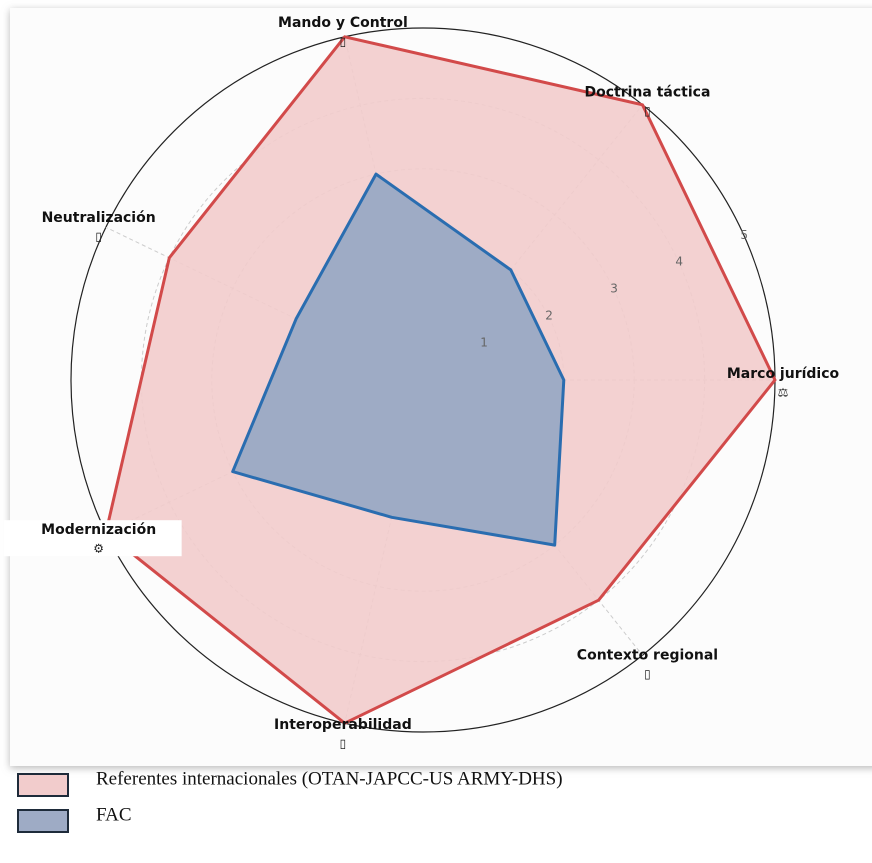 The width and height of the screenshot is (872, 863). I want to click on label-background, so click(92, 538).